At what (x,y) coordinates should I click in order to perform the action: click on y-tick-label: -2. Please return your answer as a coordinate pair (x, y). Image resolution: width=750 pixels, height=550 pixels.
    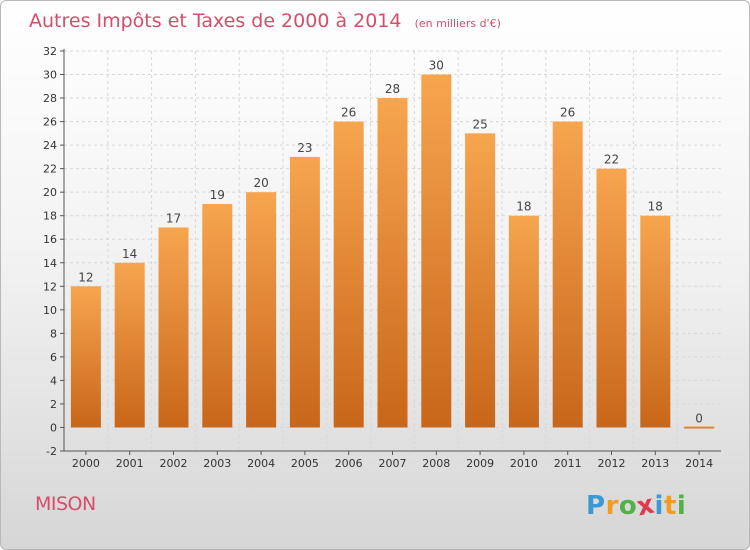
    Looking at the image, I should click on (51, 451).